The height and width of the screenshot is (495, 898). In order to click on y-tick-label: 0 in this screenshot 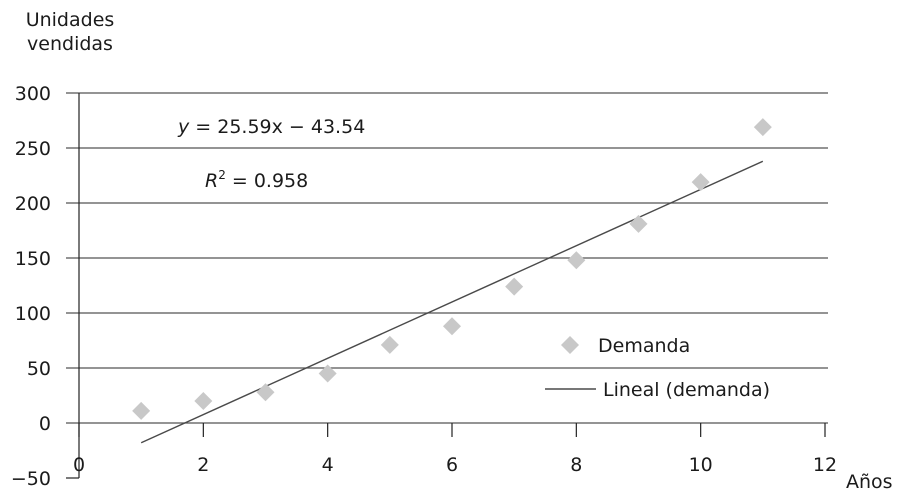, I will do `click(45, 424)`.